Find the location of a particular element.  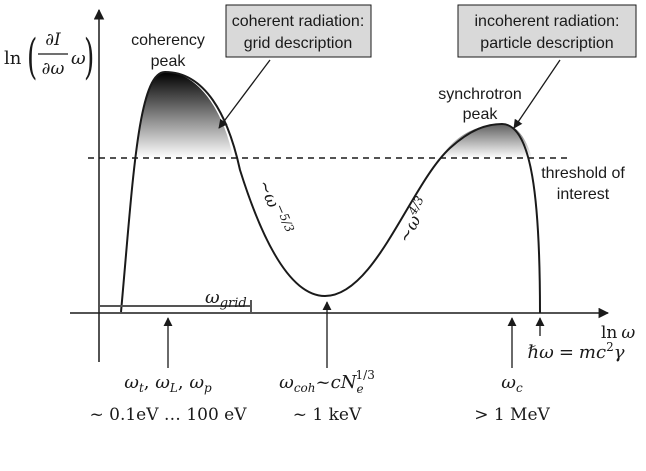

energy-label-coherent: ~ 1 keV is located at coordinates (327, 415).